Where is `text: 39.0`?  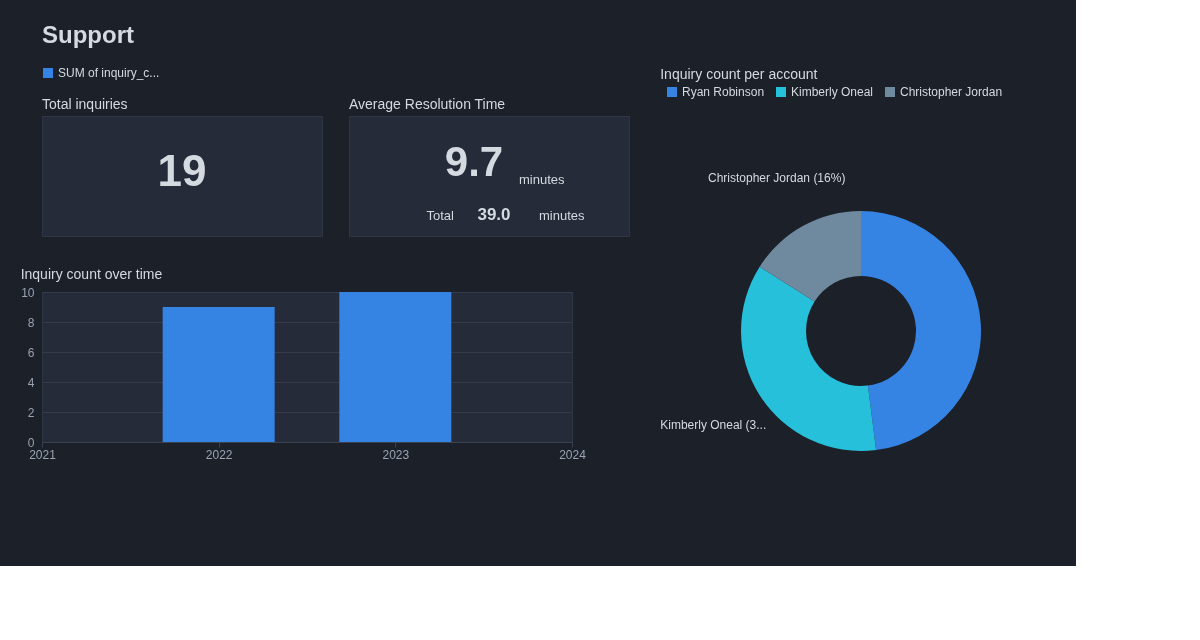 text: 39.0 is located at coordinates (494, 214).